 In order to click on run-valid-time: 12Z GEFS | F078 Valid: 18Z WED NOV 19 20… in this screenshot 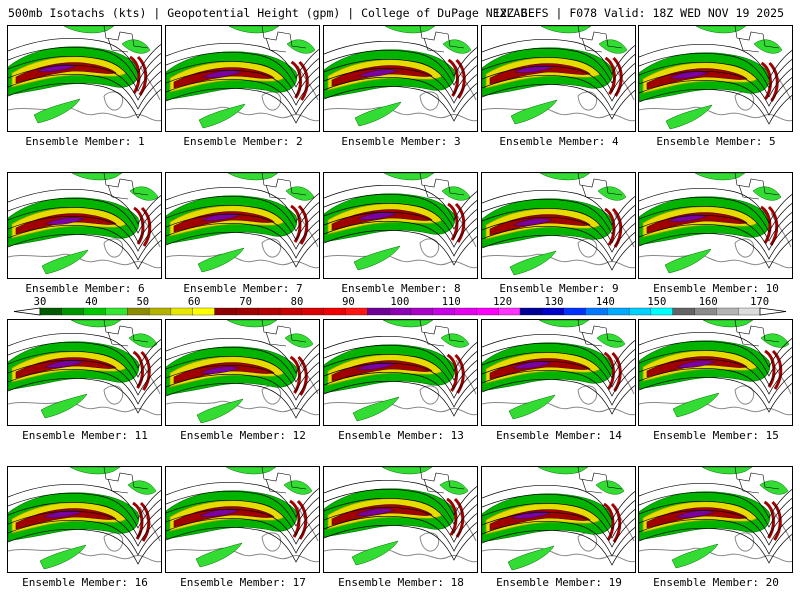, I will do `click(638, 13)`.